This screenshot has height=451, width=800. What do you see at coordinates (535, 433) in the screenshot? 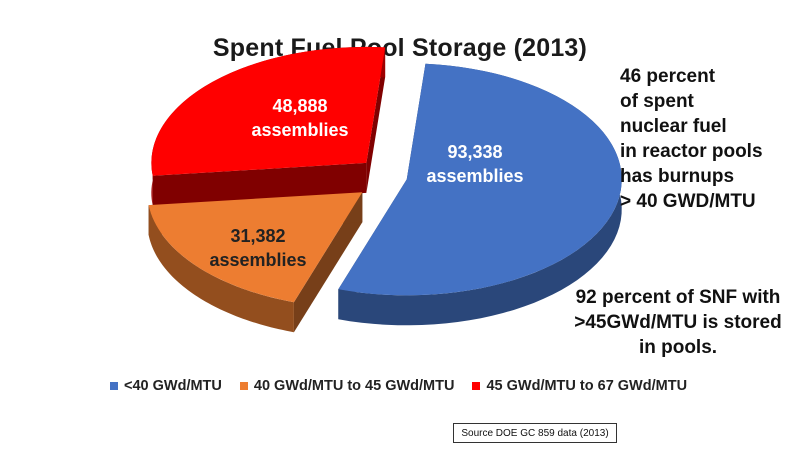
I see `source-note: Source DOE GC 859 data (2013)` at bounding box center [535, 433].